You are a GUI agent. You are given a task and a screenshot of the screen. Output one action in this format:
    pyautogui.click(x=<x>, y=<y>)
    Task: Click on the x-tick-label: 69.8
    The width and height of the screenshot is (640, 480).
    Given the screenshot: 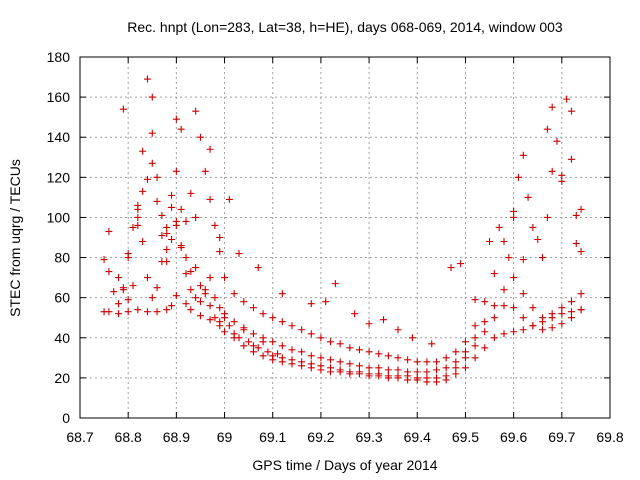 What is the action you would take?
    pyautogui.click(x=609, y=437)
    